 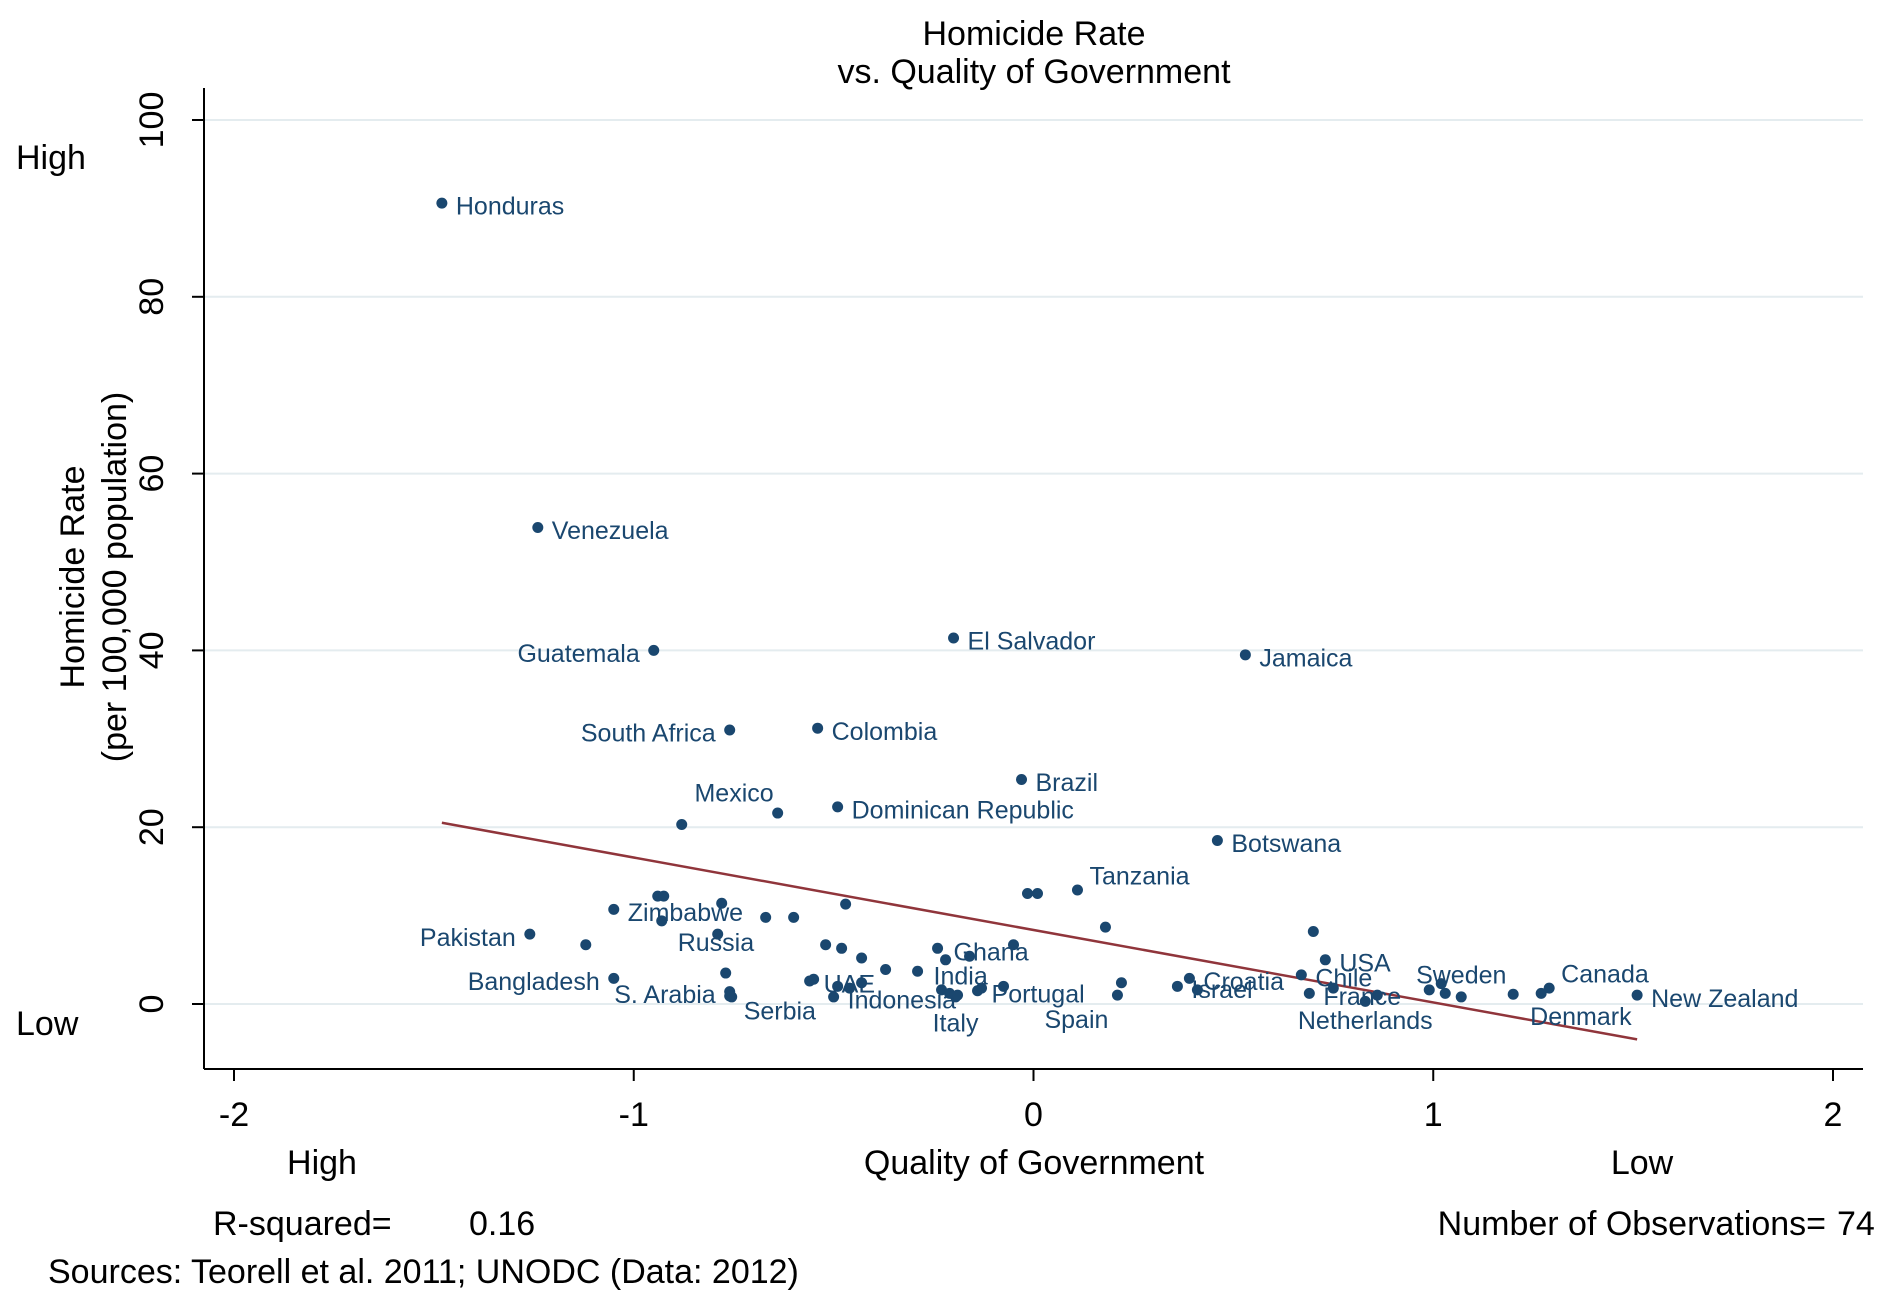 What do you see at coordinates (1581, 1017) in the screenshot?
I see `point-label: Denmark` at bounding box center [1581, 1017].